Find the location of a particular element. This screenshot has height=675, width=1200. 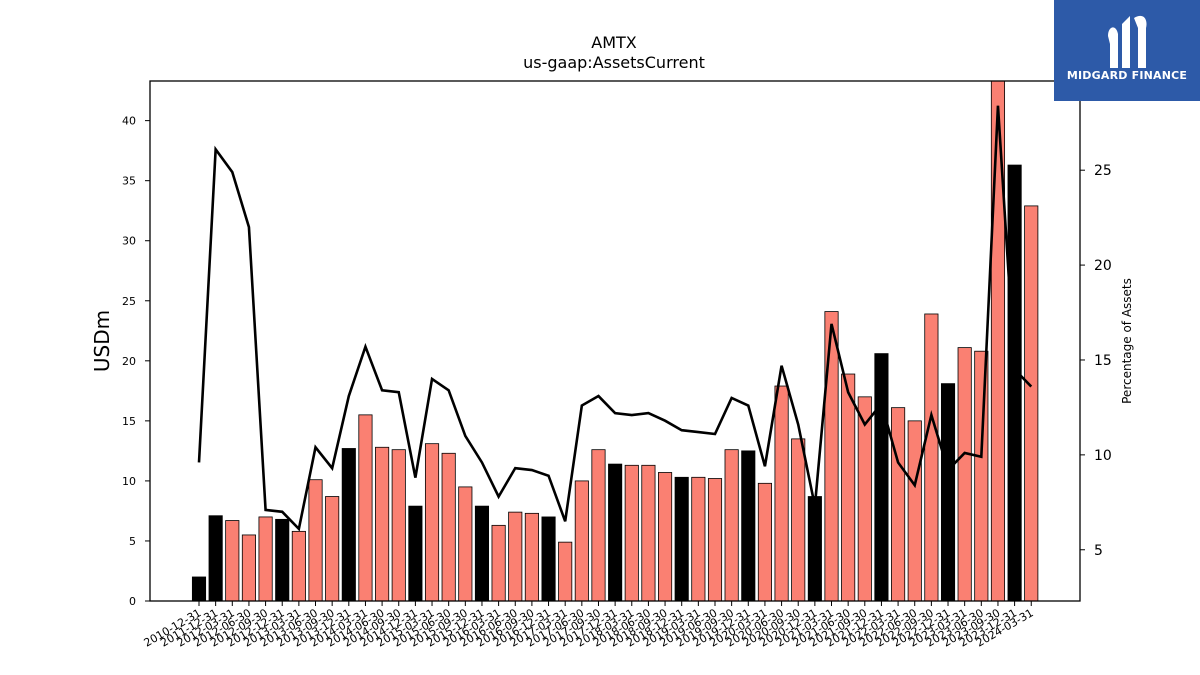

y-tick-label: 10 is located at coordinates (129, 481).